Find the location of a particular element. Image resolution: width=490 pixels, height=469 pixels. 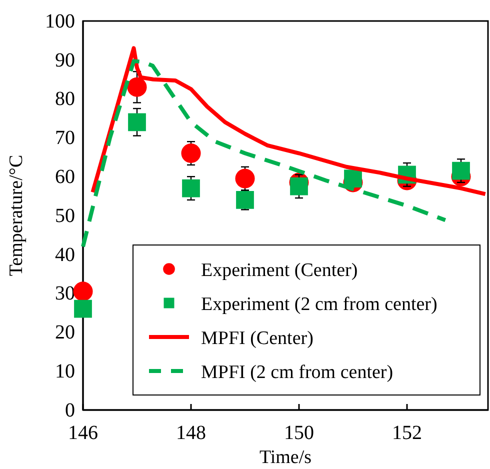

x-tick-label: 146 is located at coordinates (83, 433).